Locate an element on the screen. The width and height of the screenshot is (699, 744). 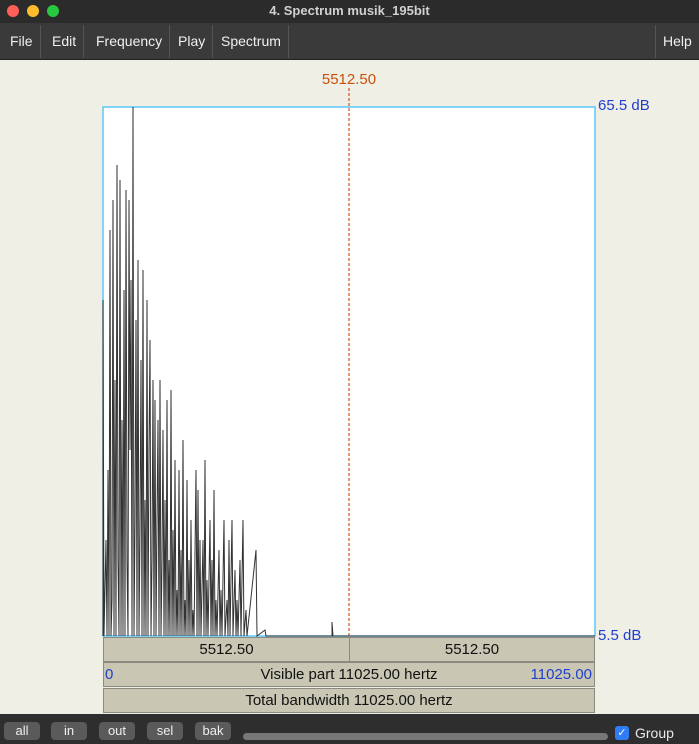
window-title: 4. Spectrum musik_195bit is located at coordinates (349, 10).